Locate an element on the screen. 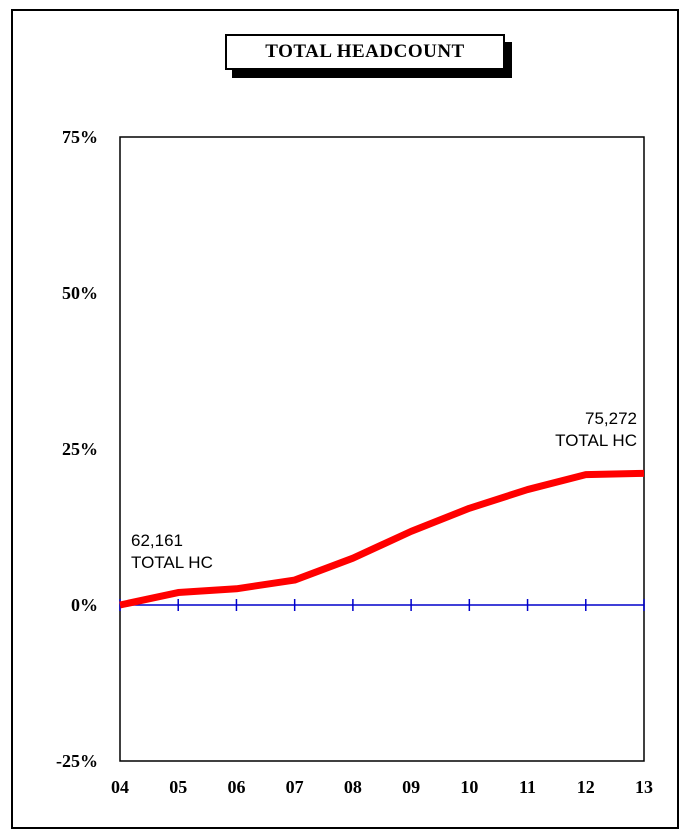  series-line-headcount is located at coordinates (382, 539).